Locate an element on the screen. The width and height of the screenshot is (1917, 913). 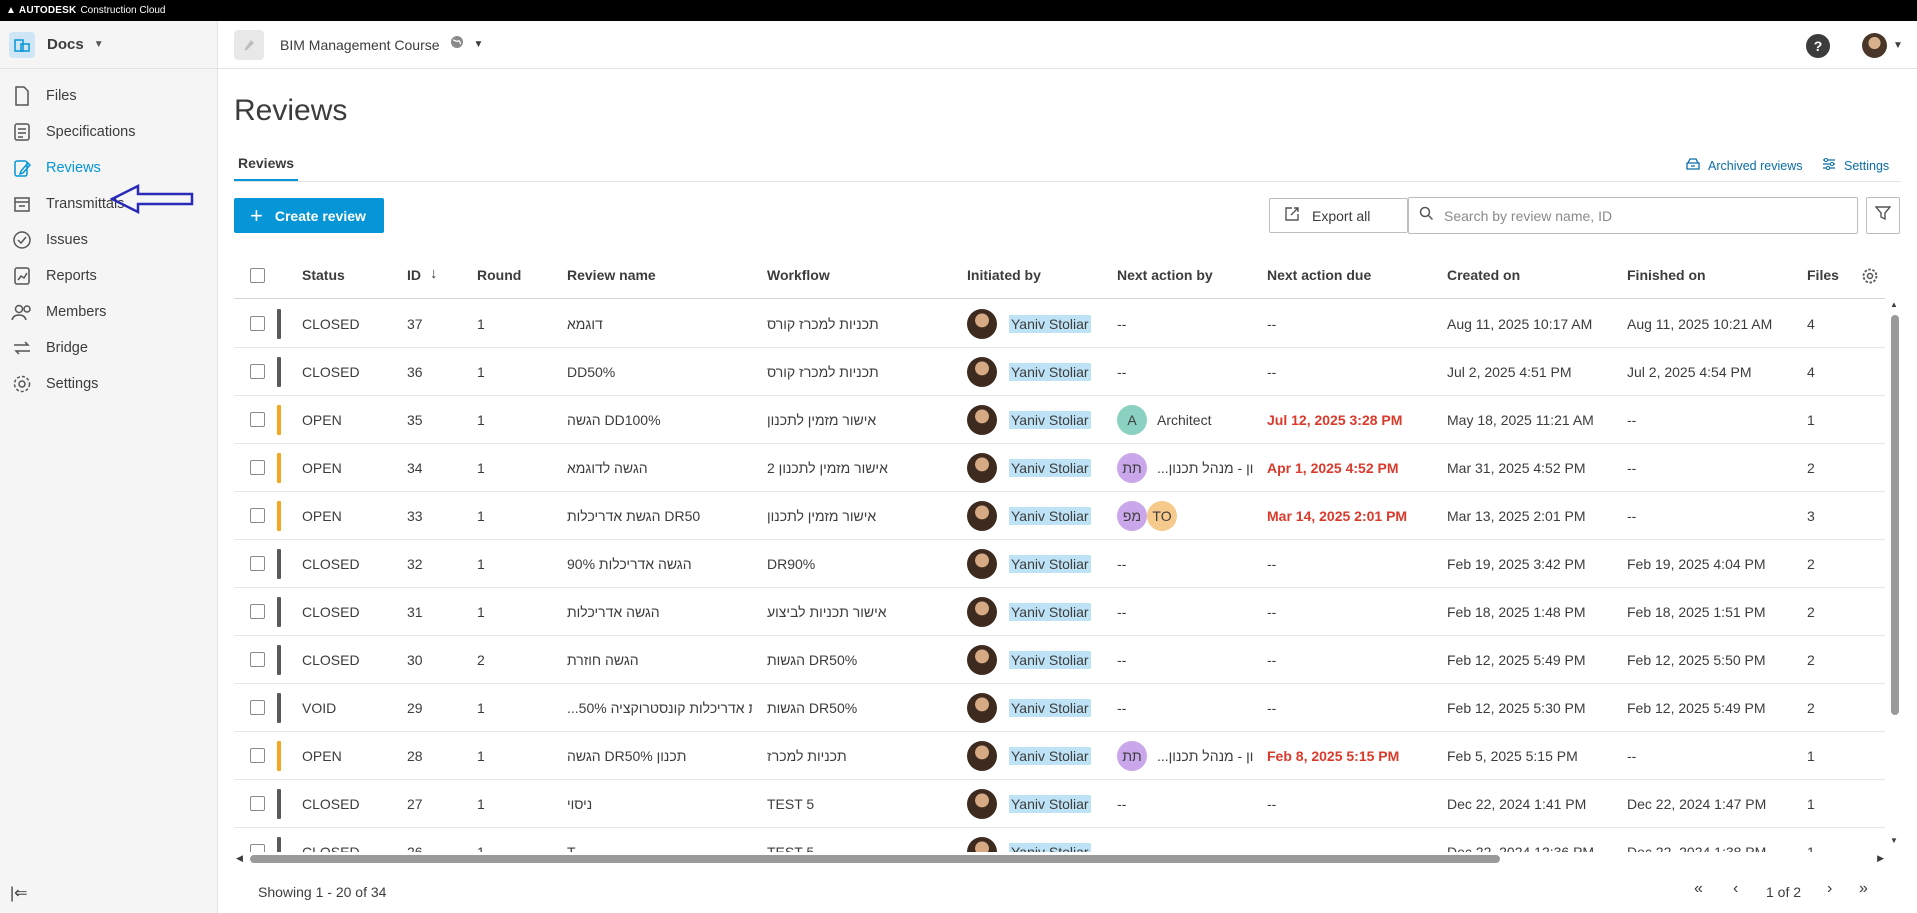
transmittals-icon is located at coordinates (22, 204).